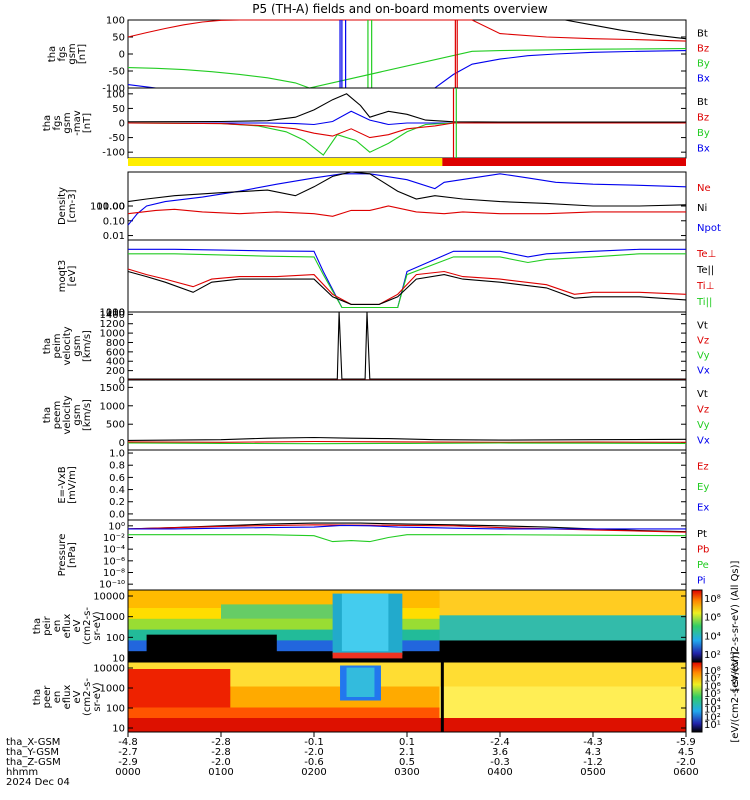 The height and width of the screenshot is (800, 750). What do you see at coordinates (67, 122) in the screenshot?
I see `fgs_mav-ylabel-2: gsm` at bounding box center [67, 122].